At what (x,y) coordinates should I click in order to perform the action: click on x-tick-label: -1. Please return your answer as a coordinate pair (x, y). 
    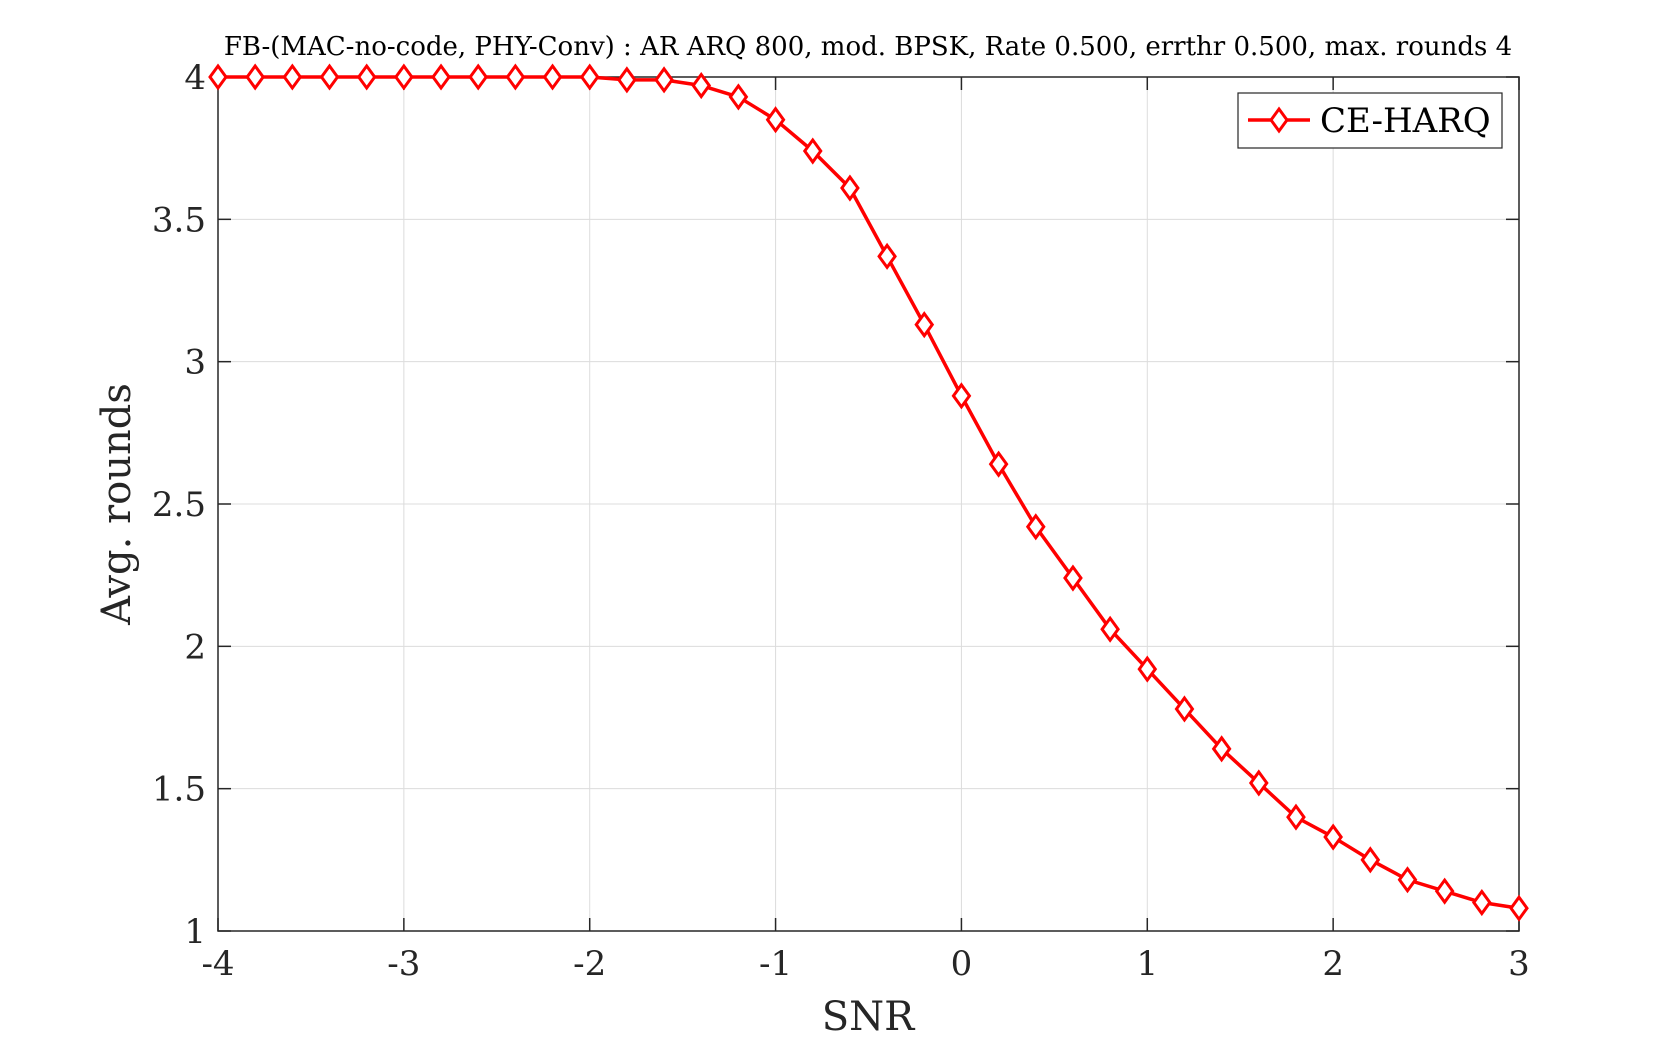
    Looking at the image, I should click on (775, 964).